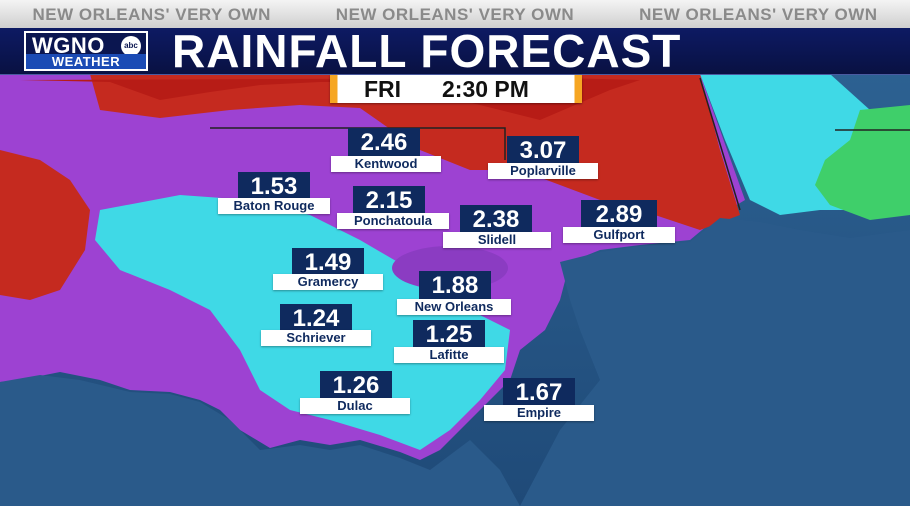 The image size is (910, 506). What do you see at coordinates (449, 355) in the screenshot?
I see `city-name: Lafitte` at bounding box center [449, 355].